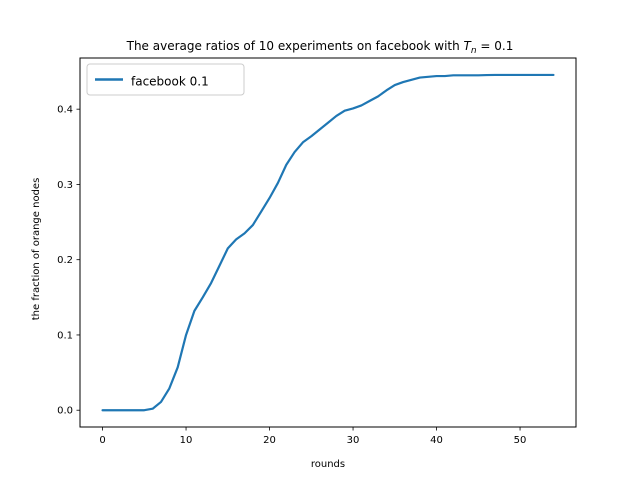 Image resolution: width=640 pixels, height=480 pixels. I want to click on x-tick-label: 40, so click(436, 440).